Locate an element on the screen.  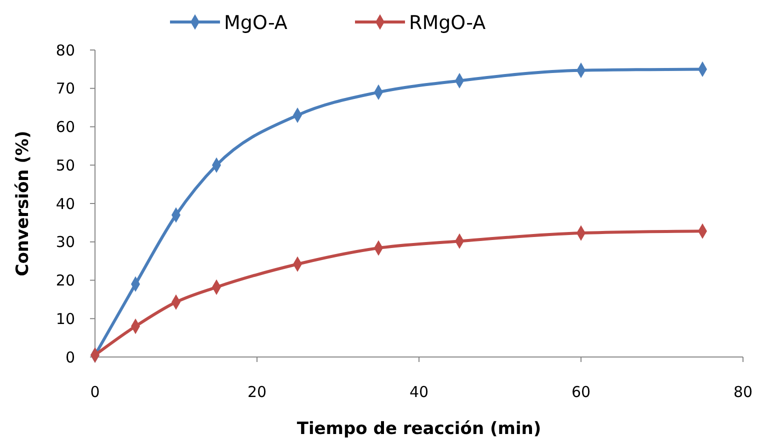
y-axis-title: Conversión (%) is located at coordinates (23, 203).